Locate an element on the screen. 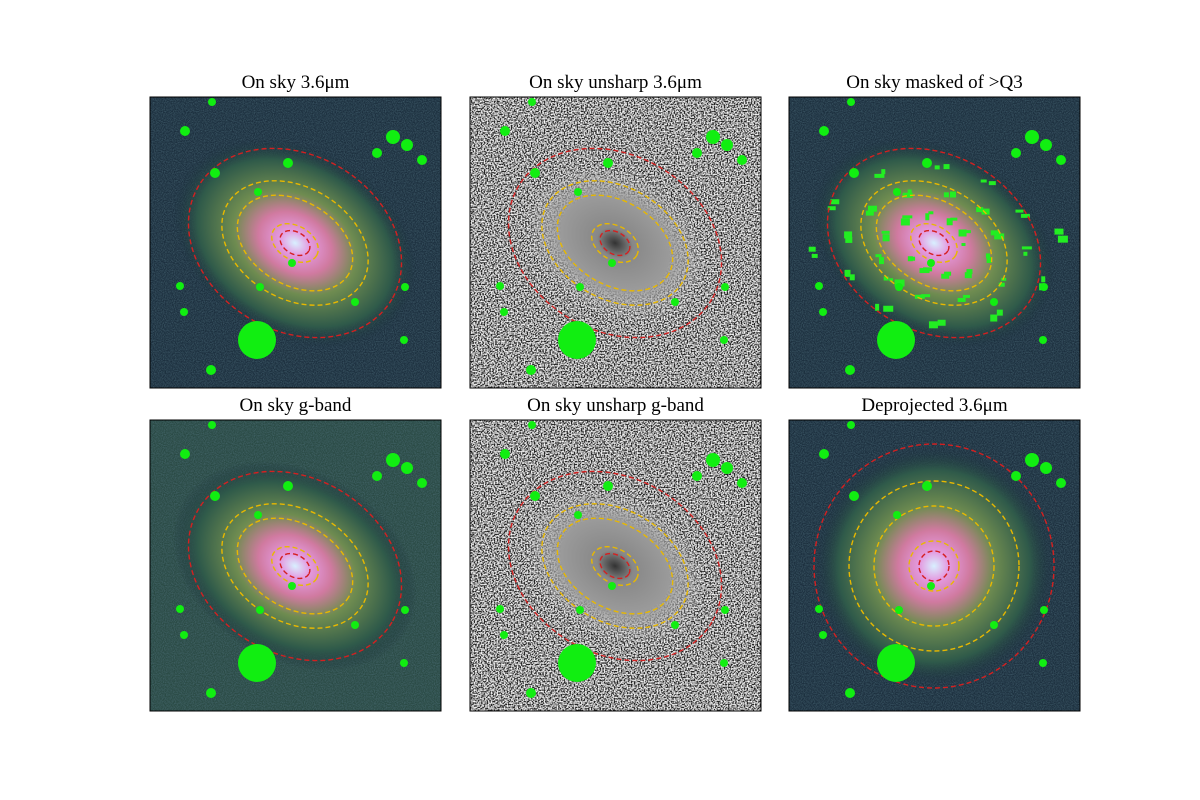  panel-title: On sky g-band is located at coordinates (296, 405).